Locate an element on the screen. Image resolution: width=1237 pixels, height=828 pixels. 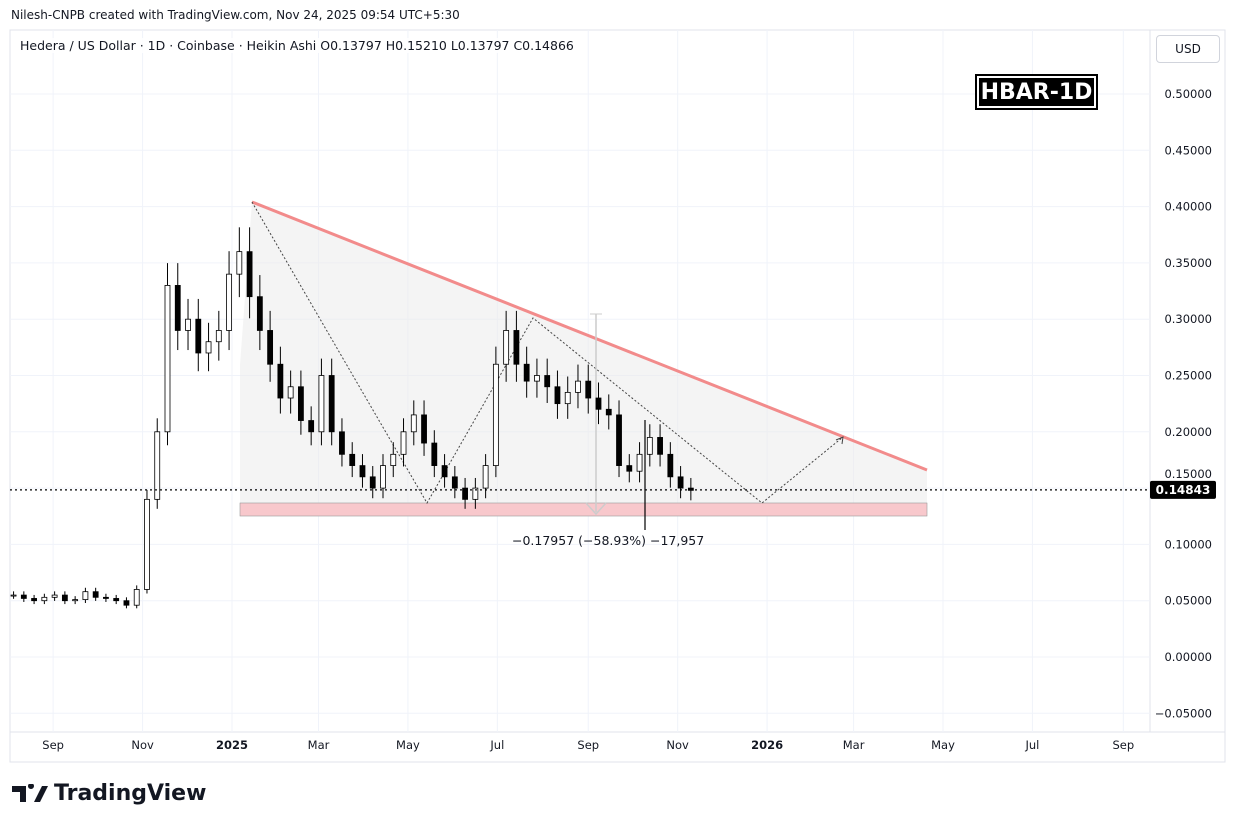
current-price-tag is located at coordinates (1183, 489).